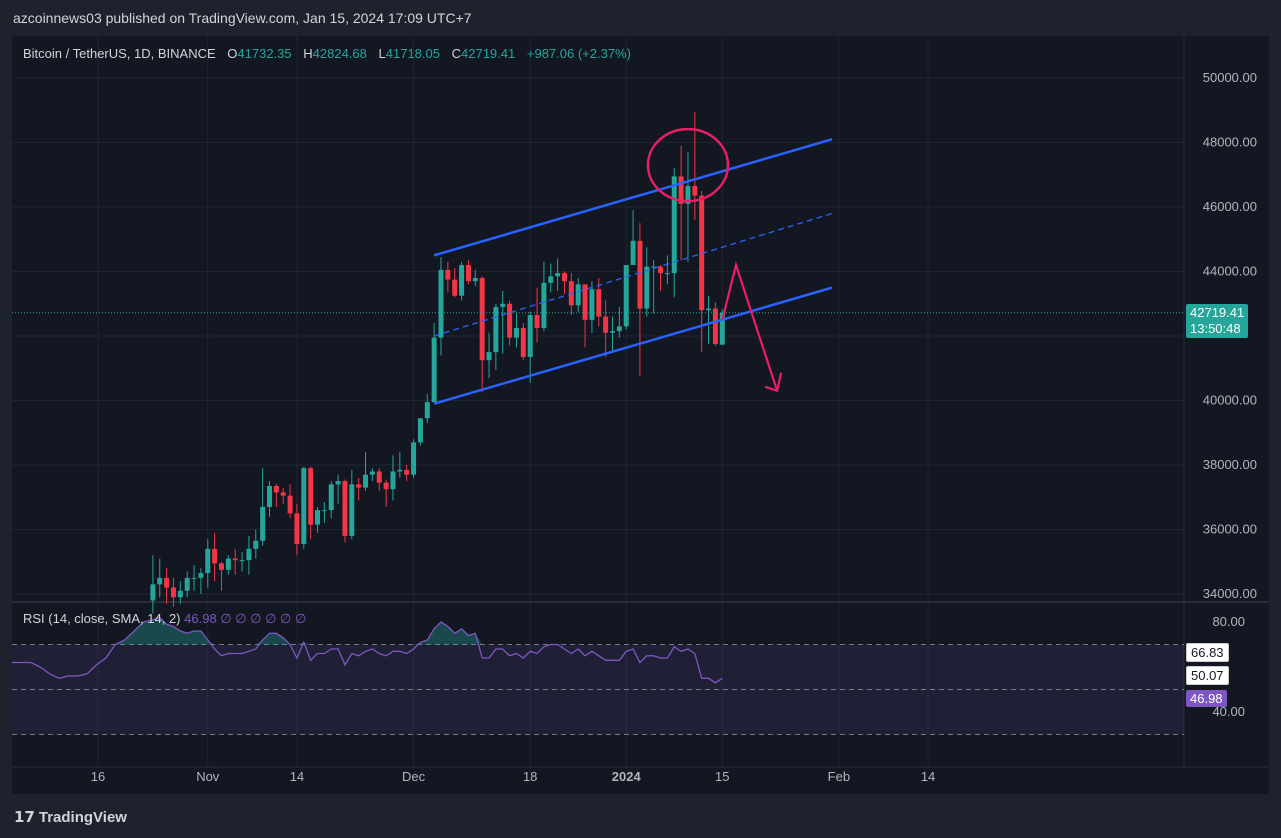  Describe the element at coordinates (264, 53) in the screenshot. I see `open-value: 41732.35` at that location.